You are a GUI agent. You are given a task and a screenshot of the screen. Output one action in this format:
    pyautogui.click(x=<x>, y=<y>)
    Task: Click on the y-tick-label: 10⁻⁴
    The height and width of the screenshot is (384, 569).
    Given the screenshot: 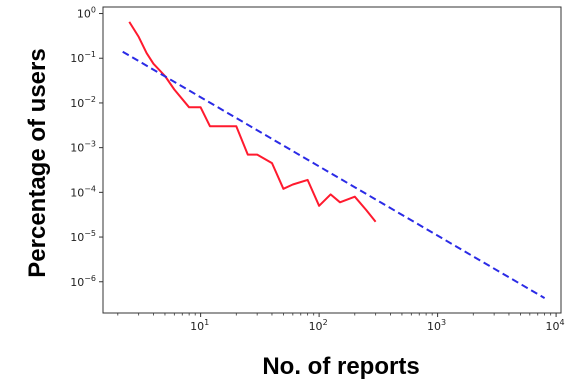 What is the action you would take?
    pyautogui.click(x=83, y=191)
    